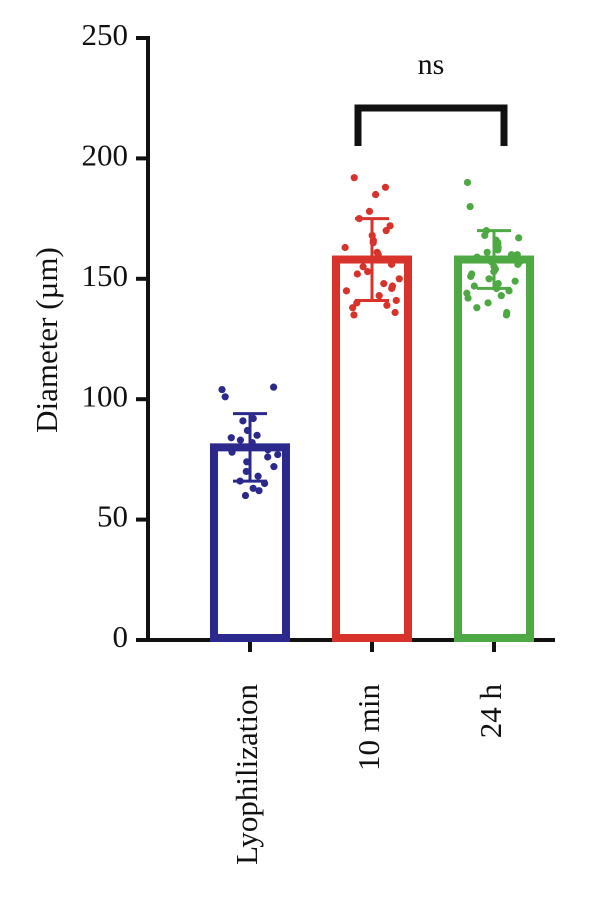 The image size is (600, 924). What do you see at coordinates (246, 774) in the screenshot?
I see `x-tick-label: Lyophilization` at bounding box center [246, 774].